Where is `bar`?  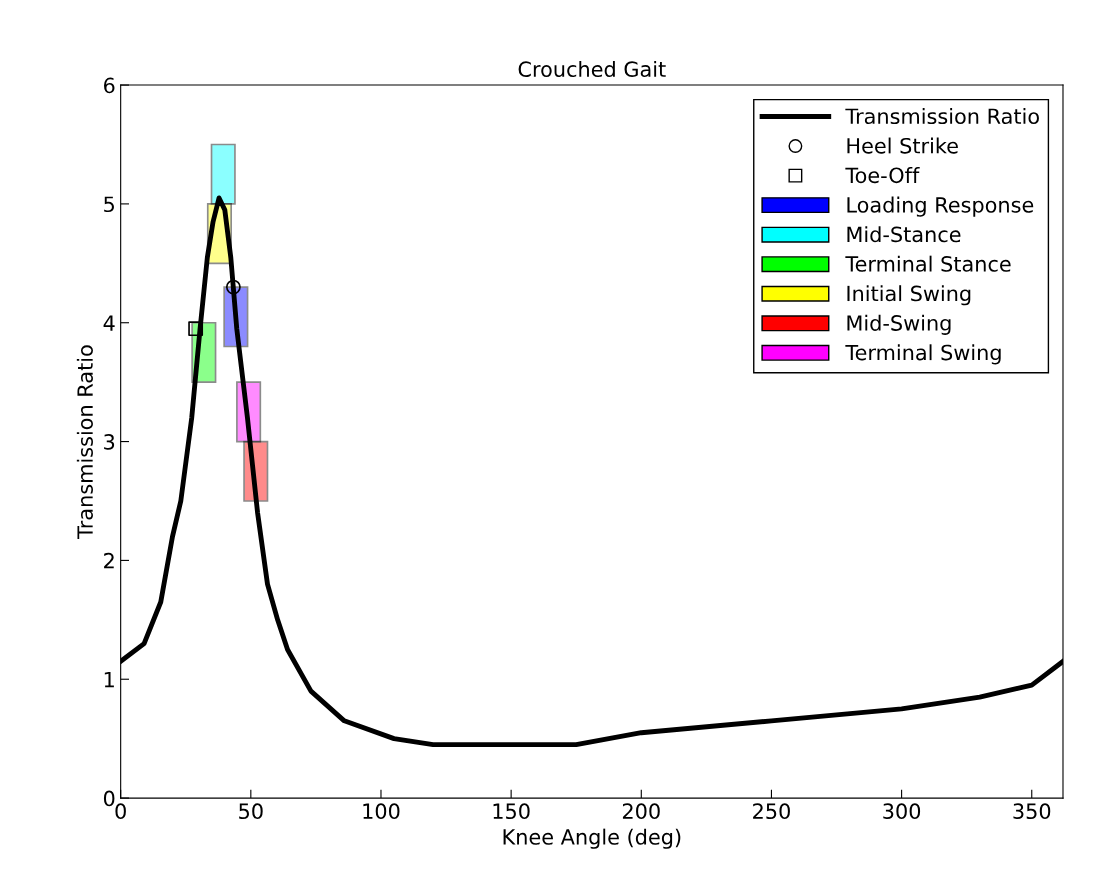 bar is located at coordinates (223, 174).